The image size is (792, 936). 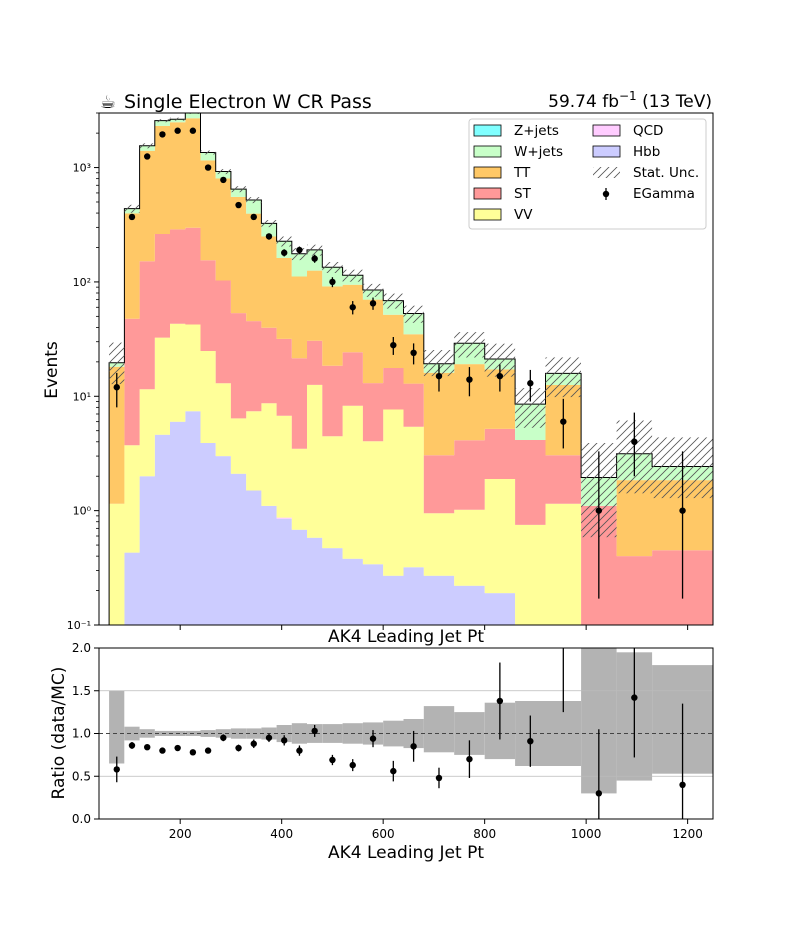 What do you see at coordinates (81, 648) in the screenshot?
I see `ratio-y-tick-label: 2.0` at bounding box center [81, 648].